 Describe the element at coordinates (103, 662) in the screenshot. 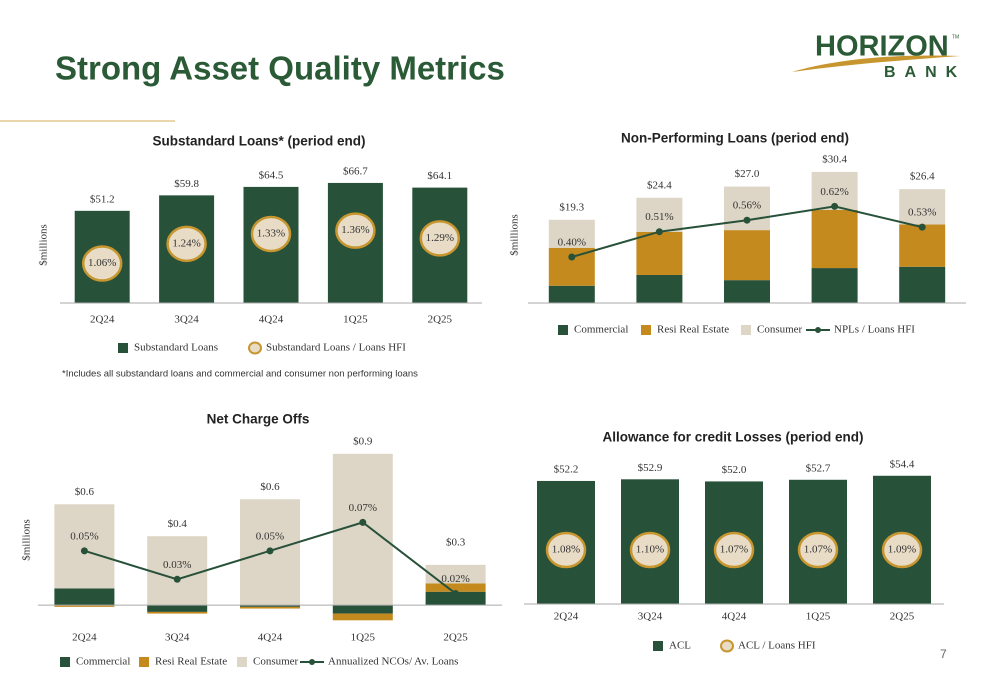

I see `legend-label: Commercial` at that location.